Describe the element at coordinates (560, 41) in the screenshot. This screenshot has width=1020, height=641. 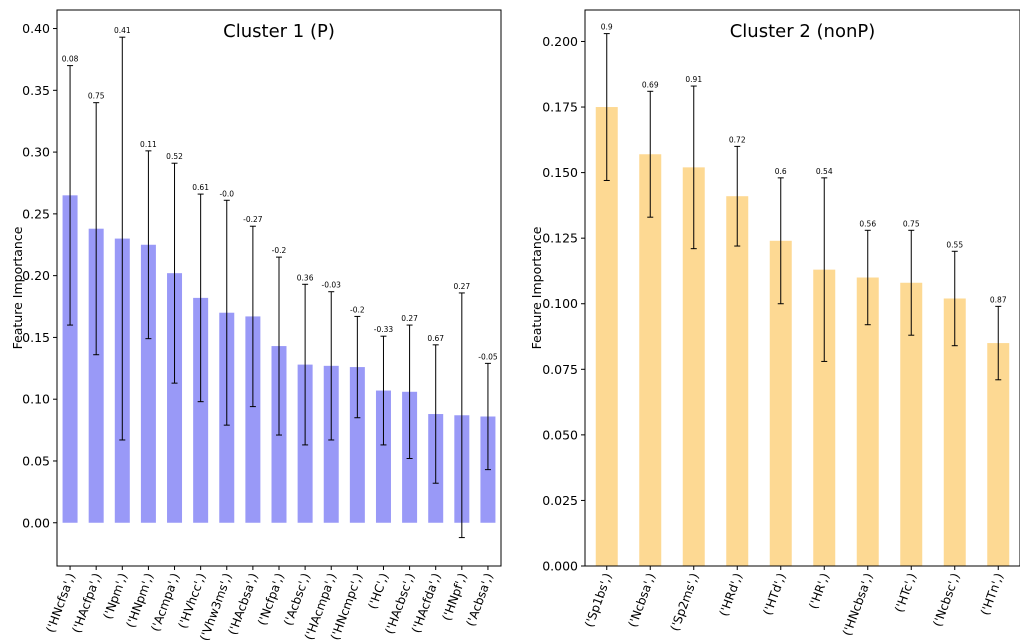
I see `y-tick-label: 0.200` at that location.